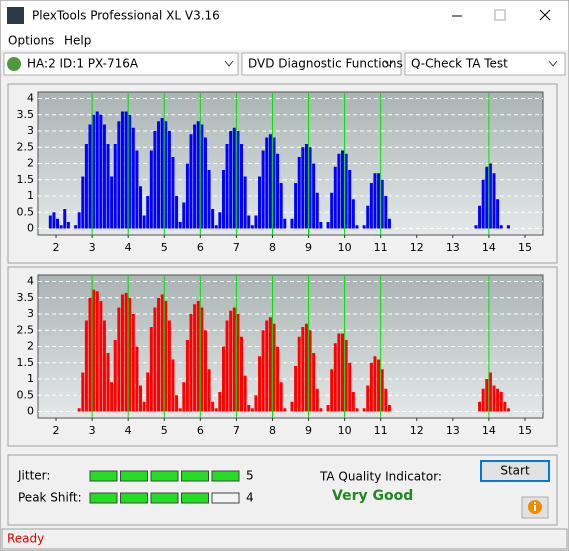 The image size is (569, 551). I want to click on maximize-button, so click(500, 15).